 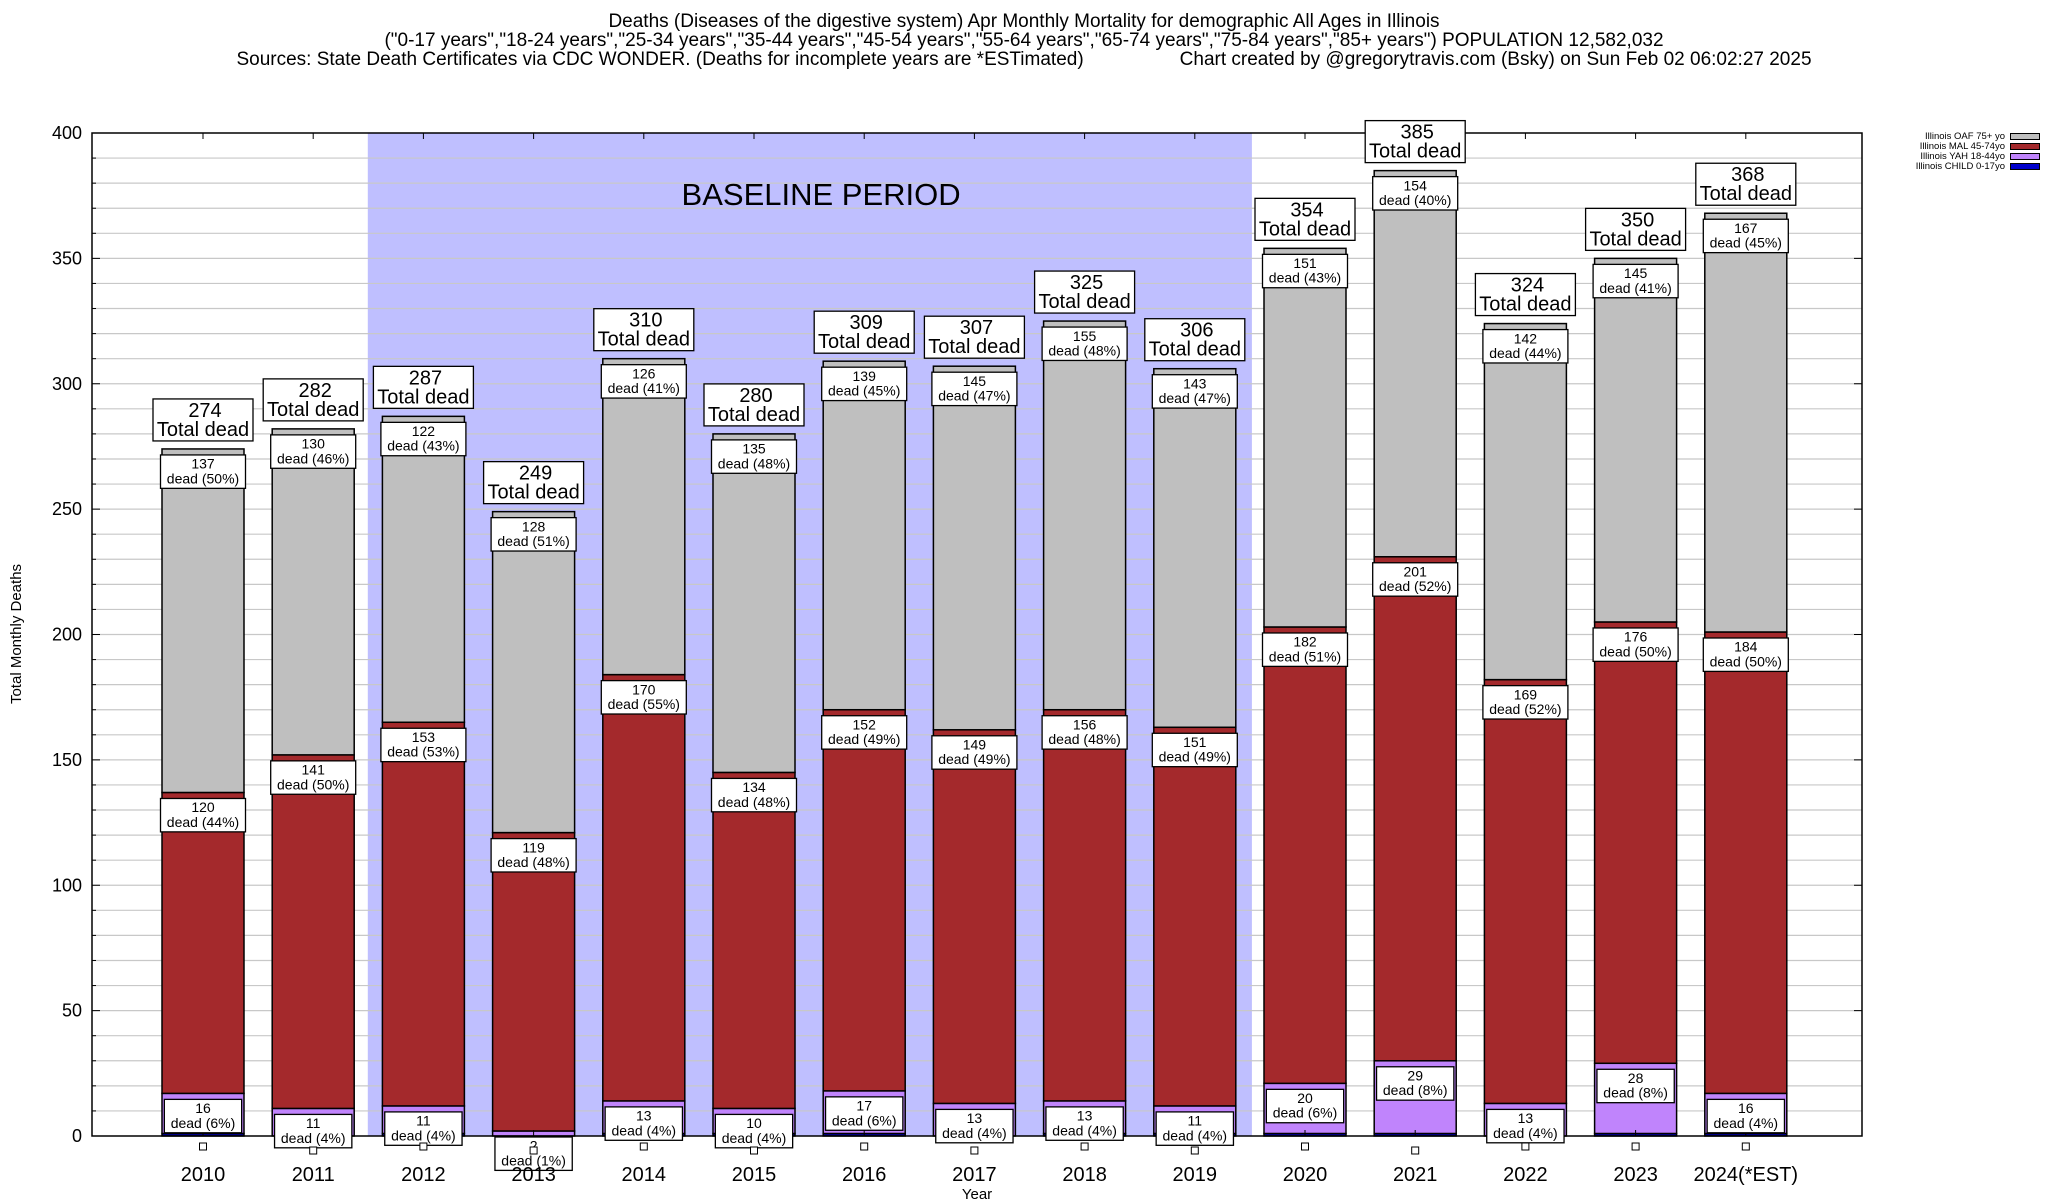 I want to click on segment-label-text: 2, so click(x=534, y=1146).